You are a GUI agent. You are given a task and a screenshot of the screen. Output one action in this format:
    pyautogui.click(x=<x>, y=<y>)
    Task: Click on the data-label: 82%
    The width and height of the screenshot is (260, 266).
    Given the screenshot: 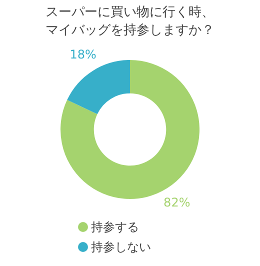 What is the action you would take?
    pyautogui.click(x=177, y=203)
    